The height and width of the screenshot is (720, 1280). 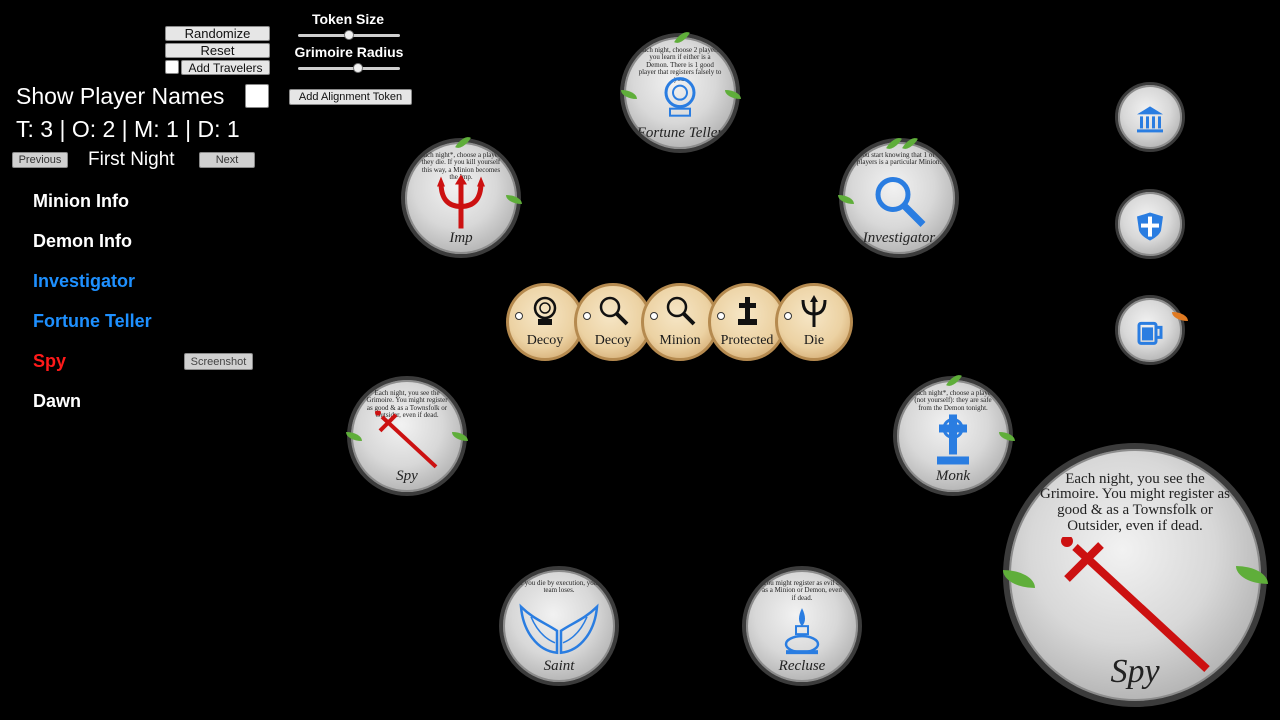 What do you see at coordinates (225, 67) in the screenshot?
I see `add-travelers-button: Add Travelers` at bounding box center [225, 67].